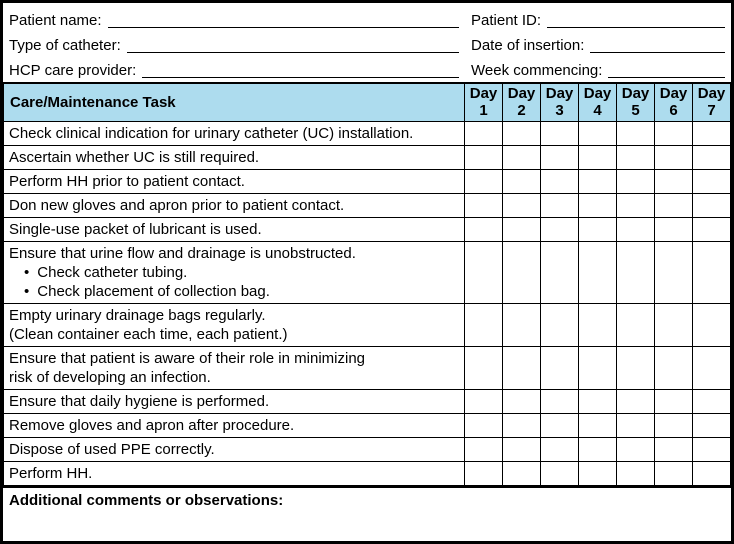  I want to click on day-cell-row12-day2, so click(521, 473).